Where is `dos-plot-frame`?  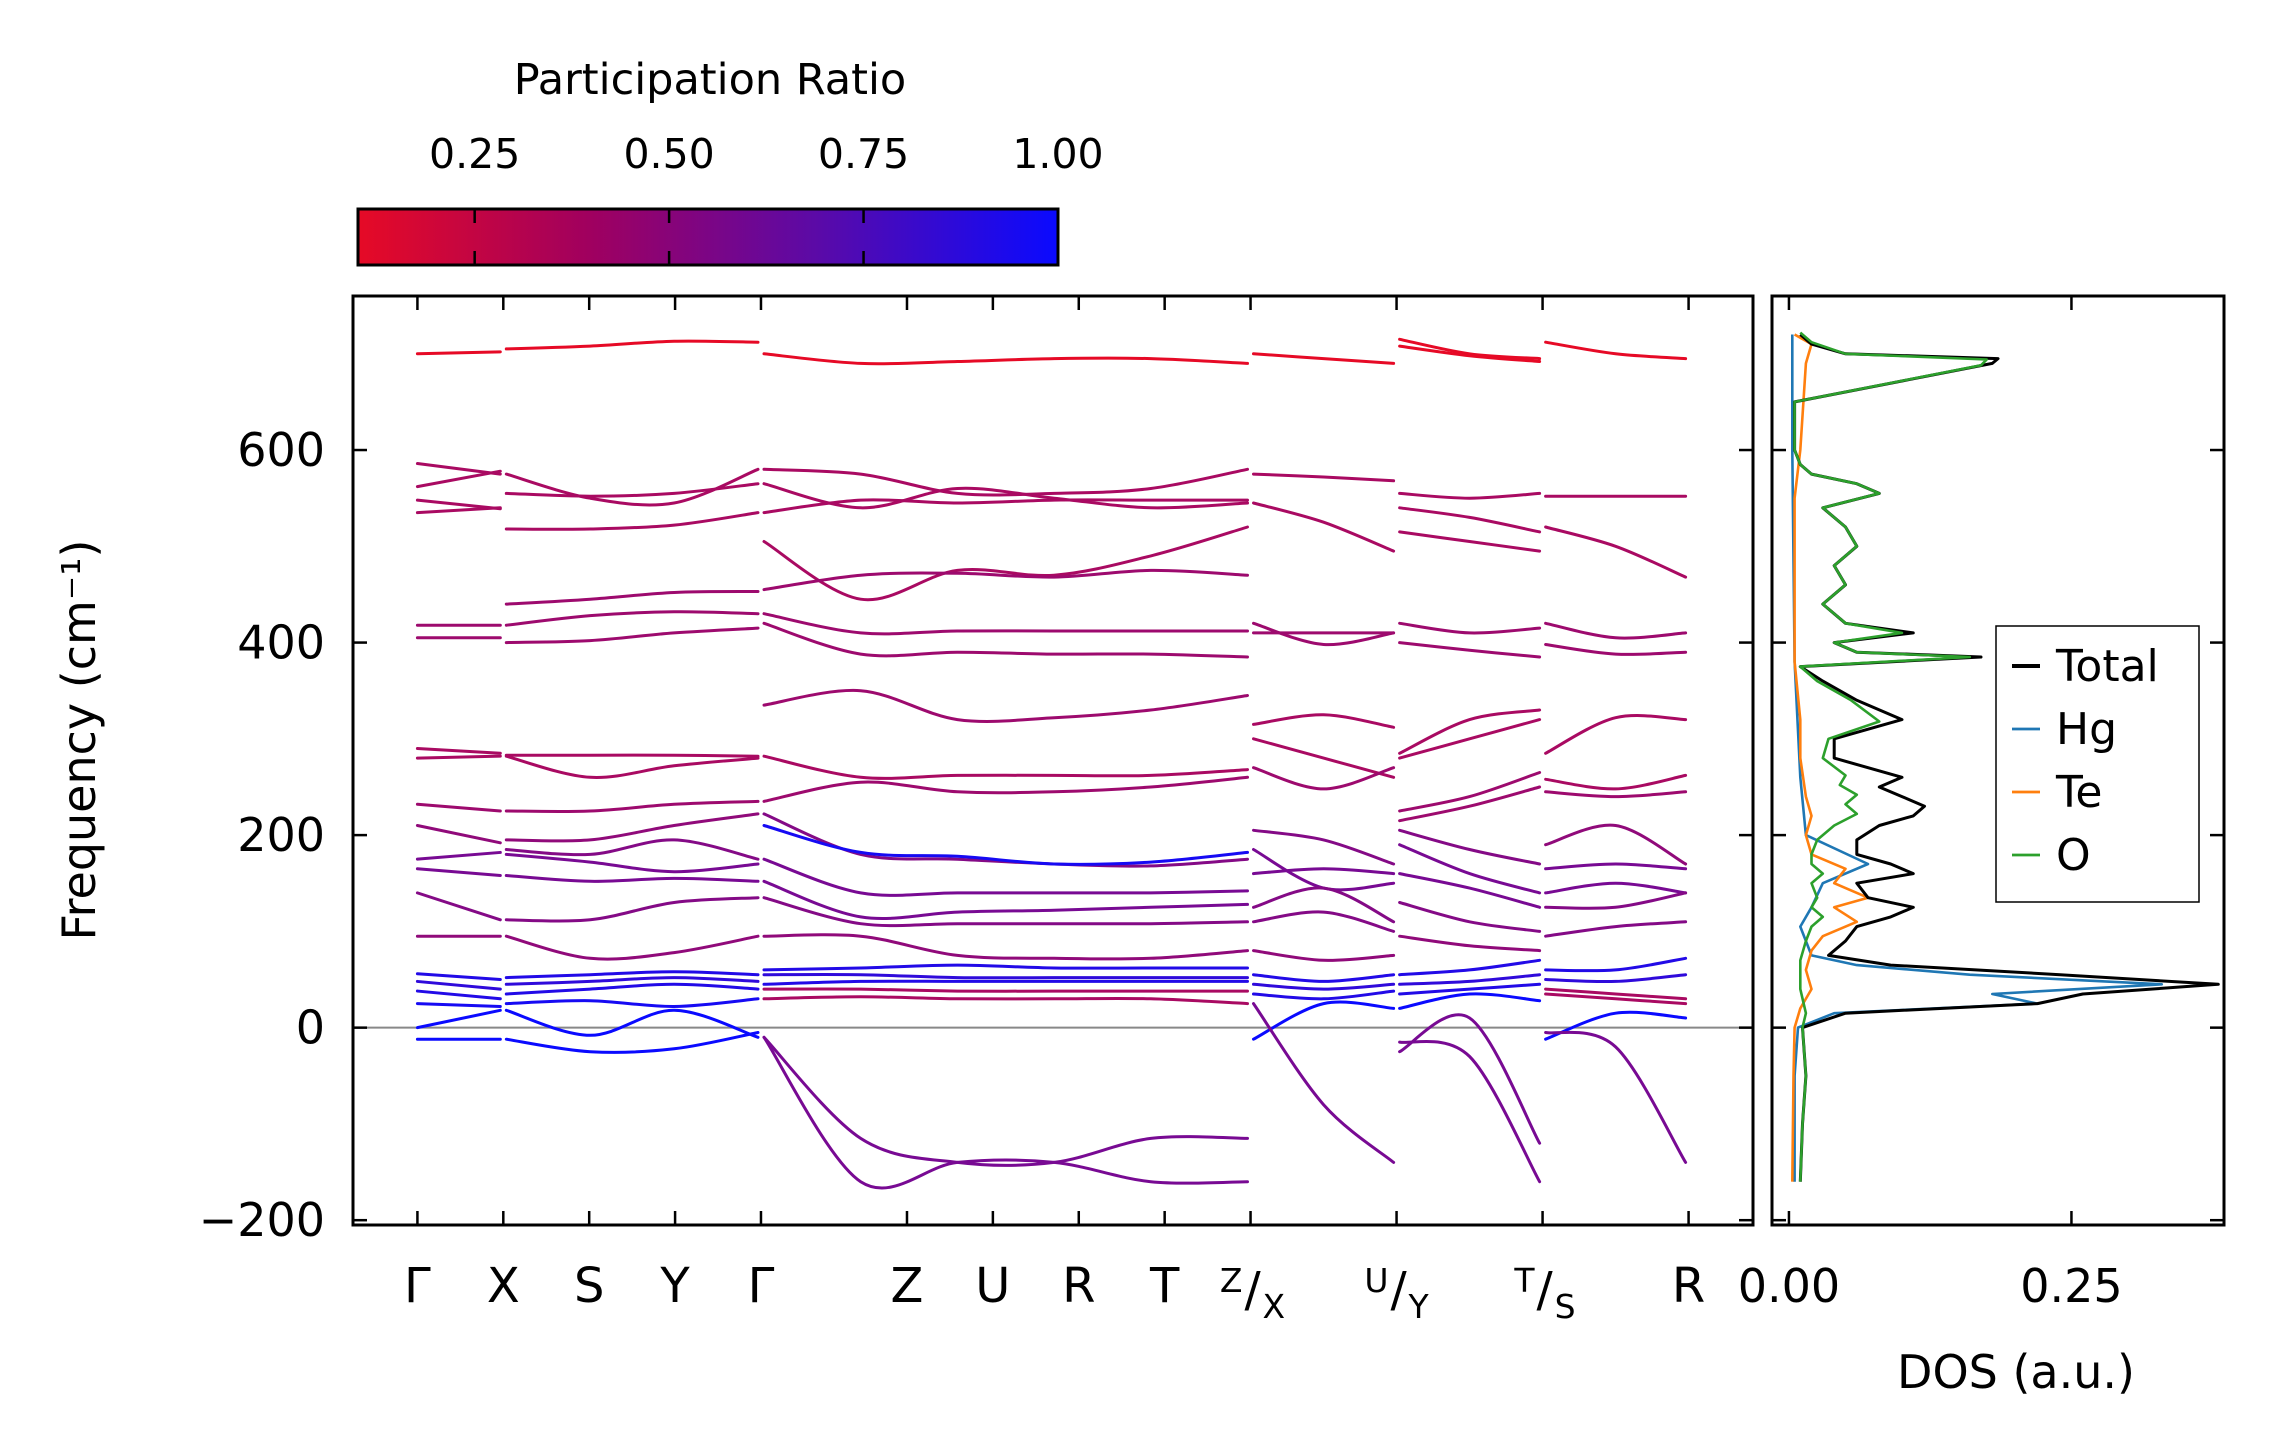 dos-plot-frame is located at coordinates (1998, 760).